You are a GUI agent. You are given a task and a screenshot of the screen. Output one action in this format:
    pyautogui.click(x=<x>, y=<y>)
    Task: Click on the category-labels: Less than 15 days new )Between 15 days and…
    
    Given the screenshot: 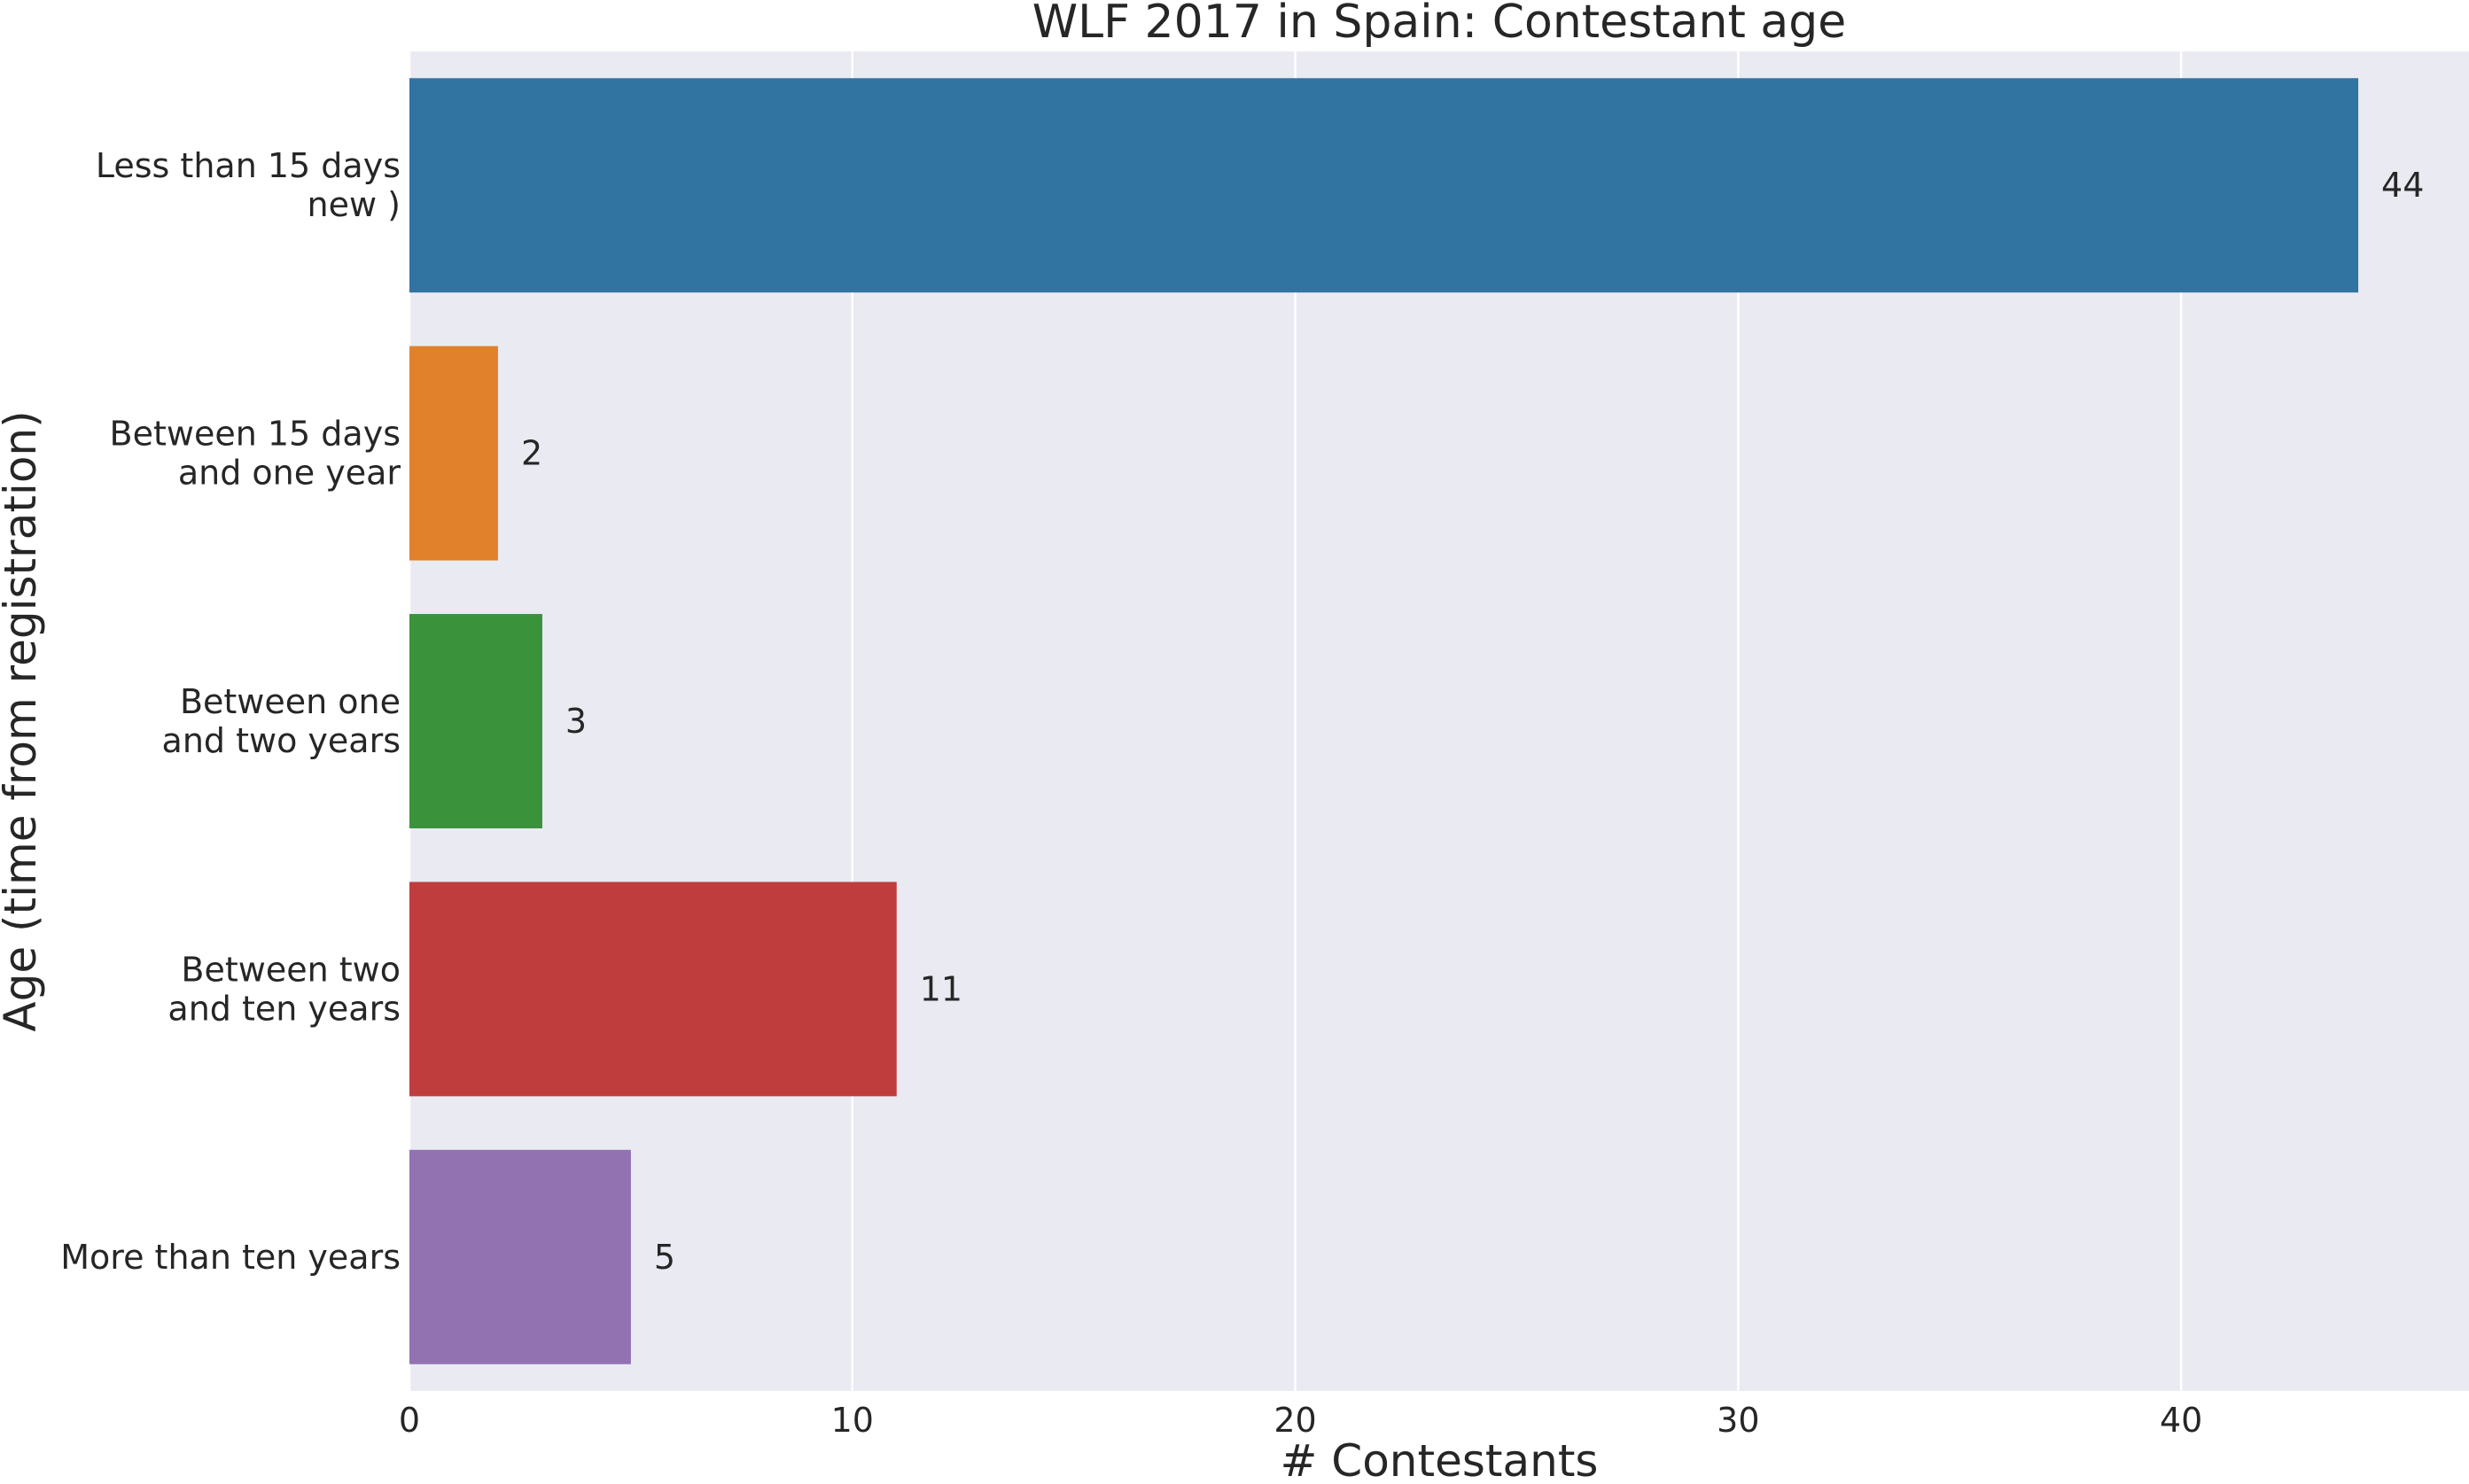 What is the action you would take?
    pyautogui.click(x=230, y=711)
    